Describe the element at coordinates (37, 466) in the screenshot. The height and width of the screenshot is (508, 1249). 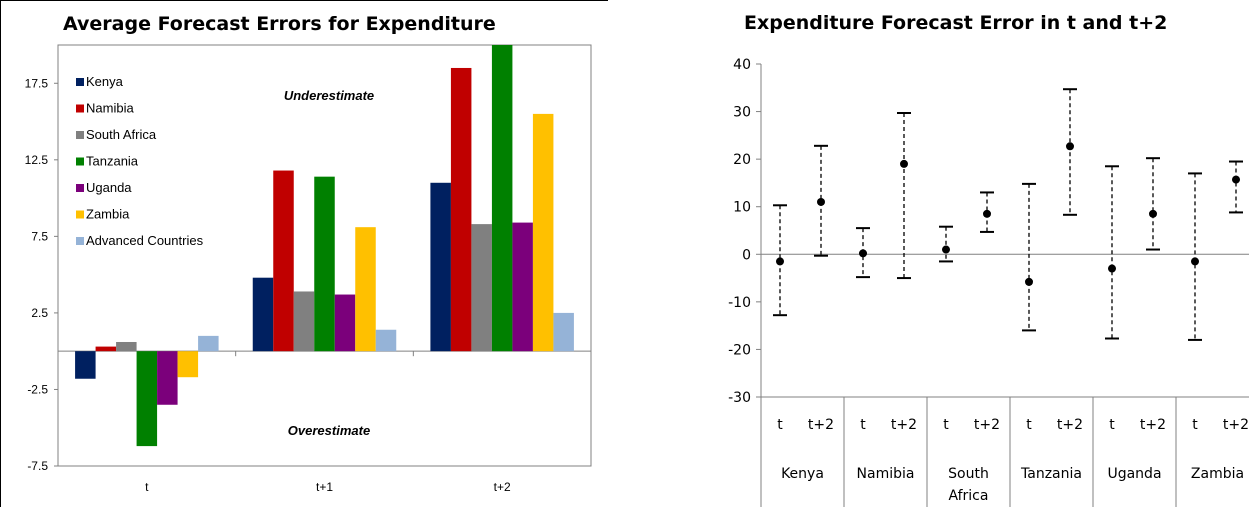
I see `y-tick-label: -7.5` at that location.